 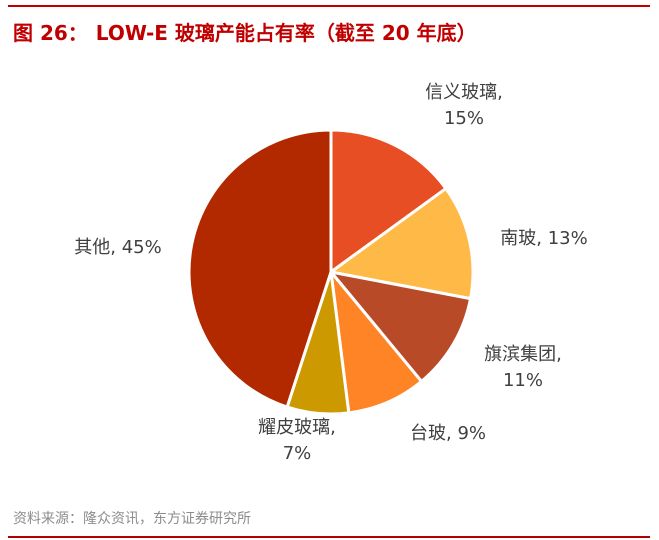 I want to click on label-xinyi-value: 15%, so click(x=463, y=118).